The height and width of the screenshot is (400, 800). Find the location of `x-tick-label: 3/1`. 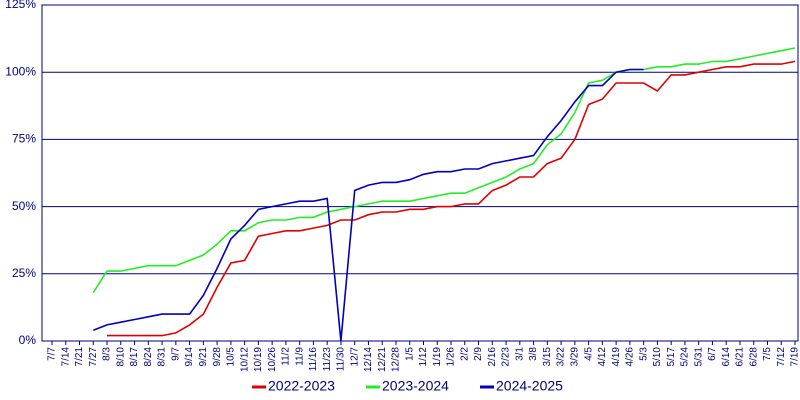

x-tick-label: 3/1 is located at coordinates (519, 354).